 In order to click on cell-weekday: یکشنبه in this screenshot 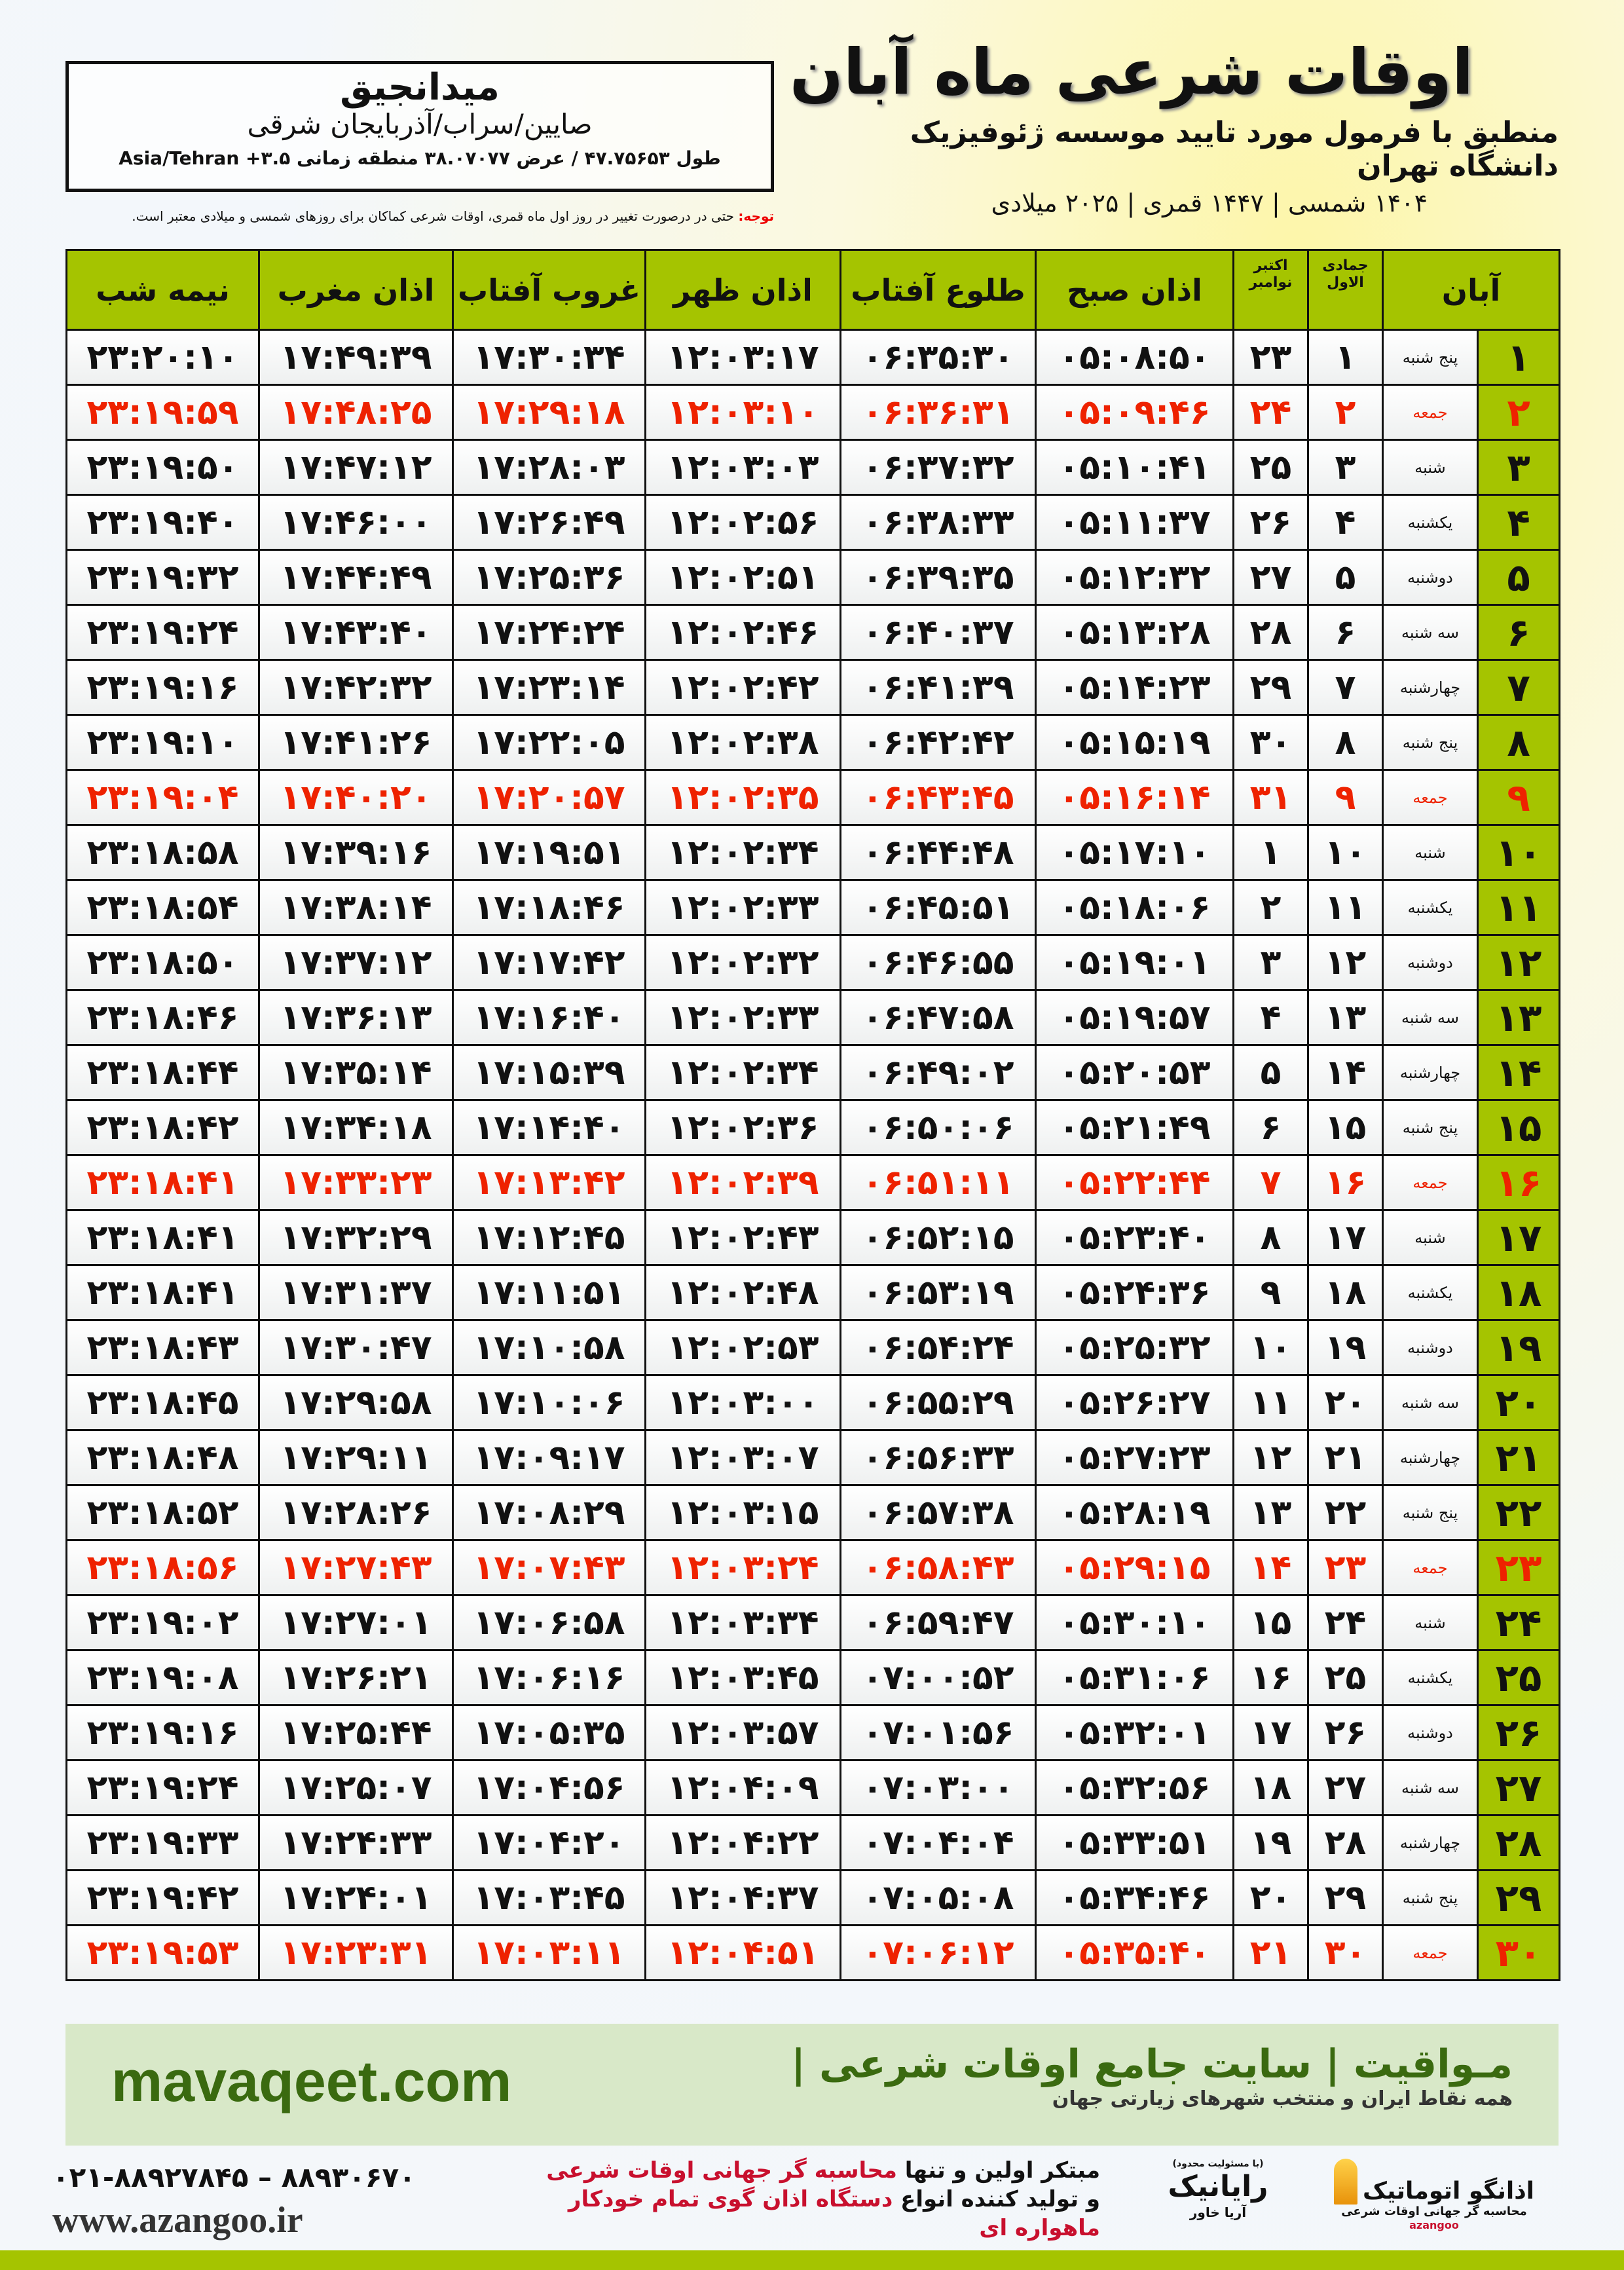, I will do `click(1430, 1677)`.